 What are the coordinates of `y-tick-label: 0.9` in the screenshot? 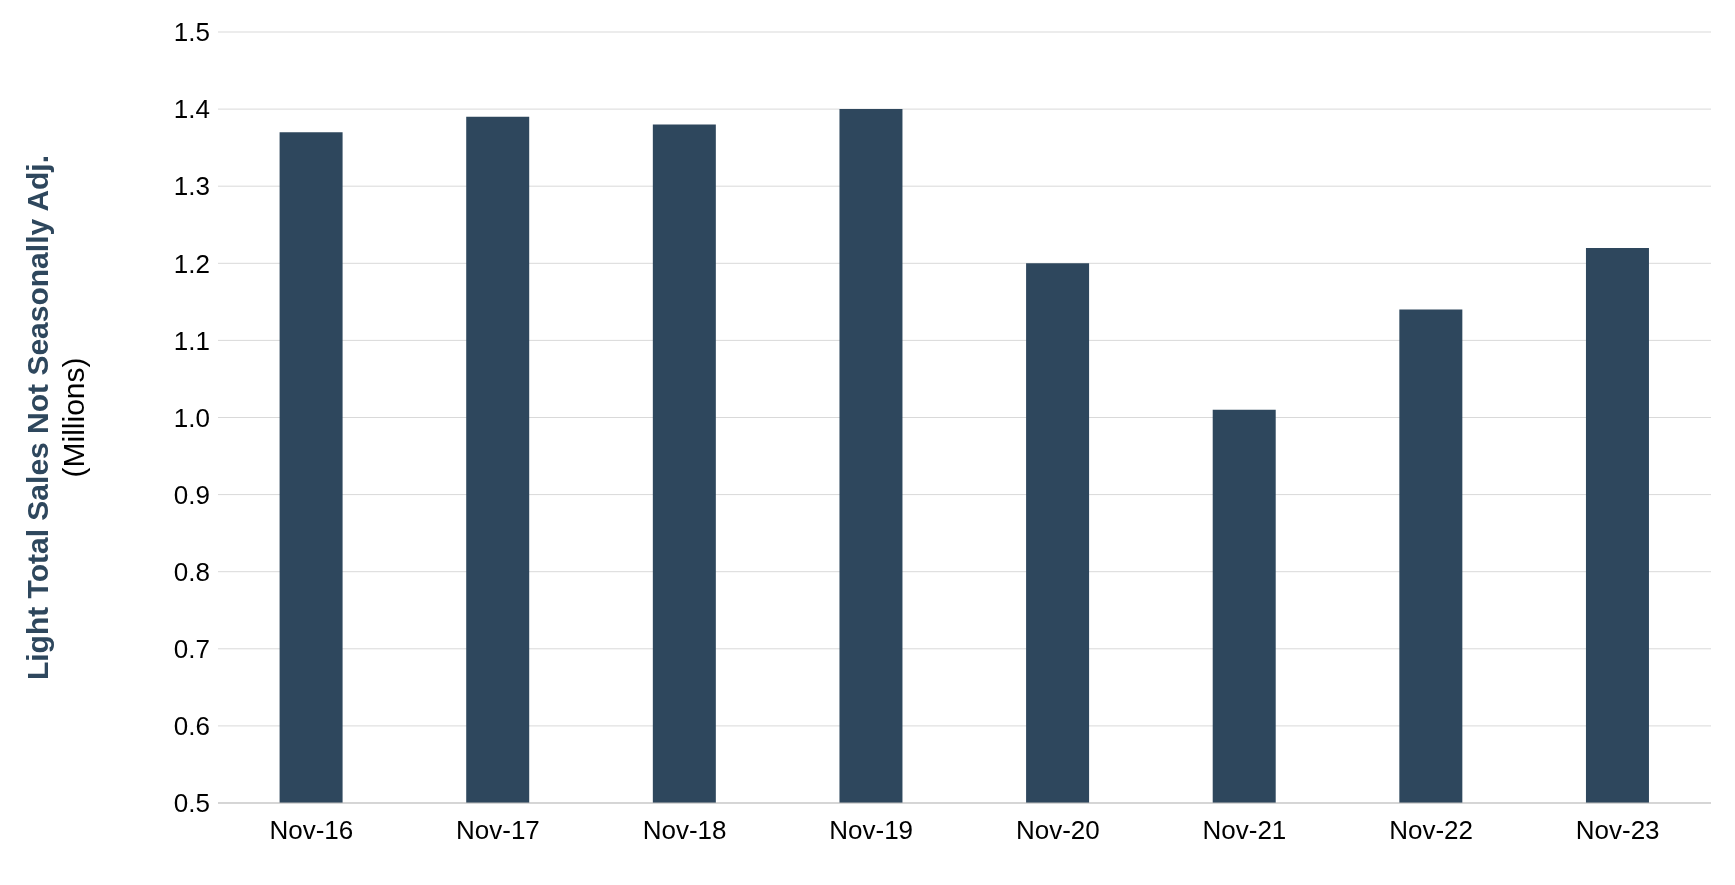 It's located at (191, 494).